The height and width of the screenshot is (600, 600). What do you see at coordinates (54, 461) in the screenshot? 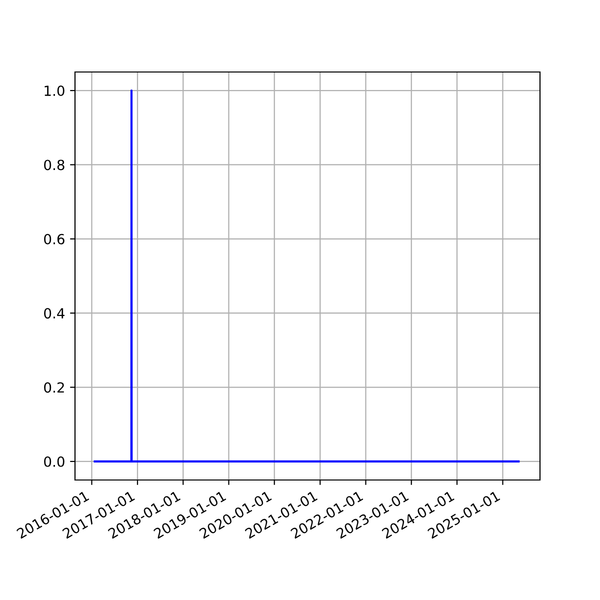
I see `y-tick-label: 0.0` at bounding box center [54, 461].